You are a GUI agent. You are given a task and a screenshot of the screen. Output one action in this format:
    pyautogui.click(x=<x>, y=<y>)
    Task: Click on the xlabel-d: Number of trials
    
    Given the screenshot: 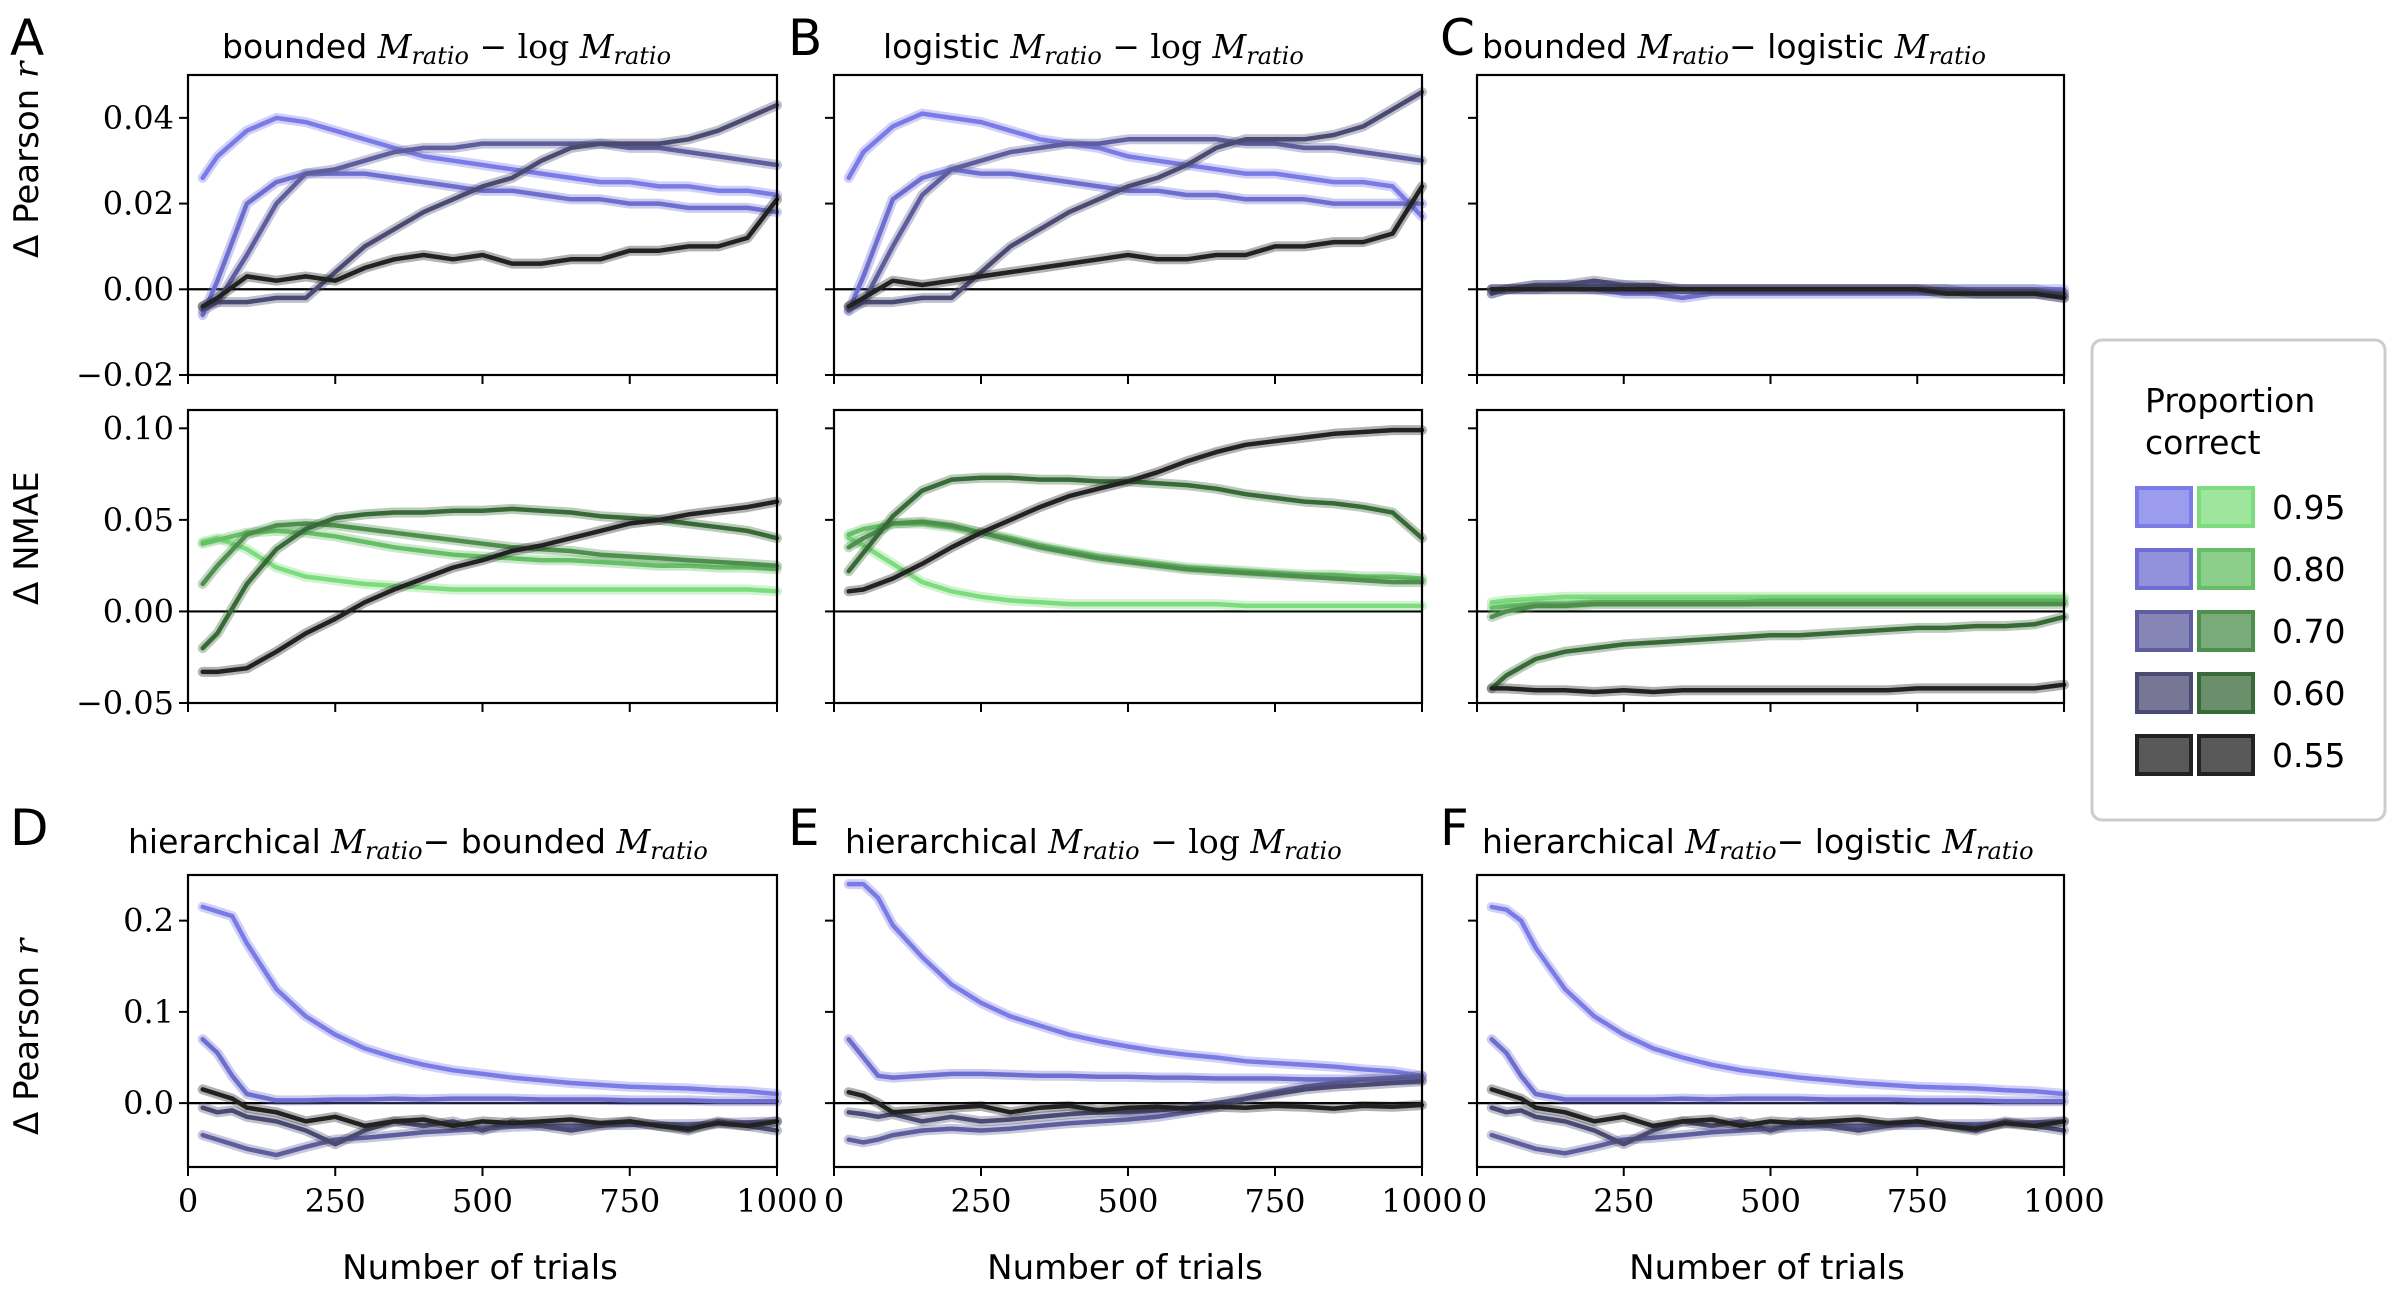 What is the action you would take?
    pyautogui.click(x=480, y=1268)
    